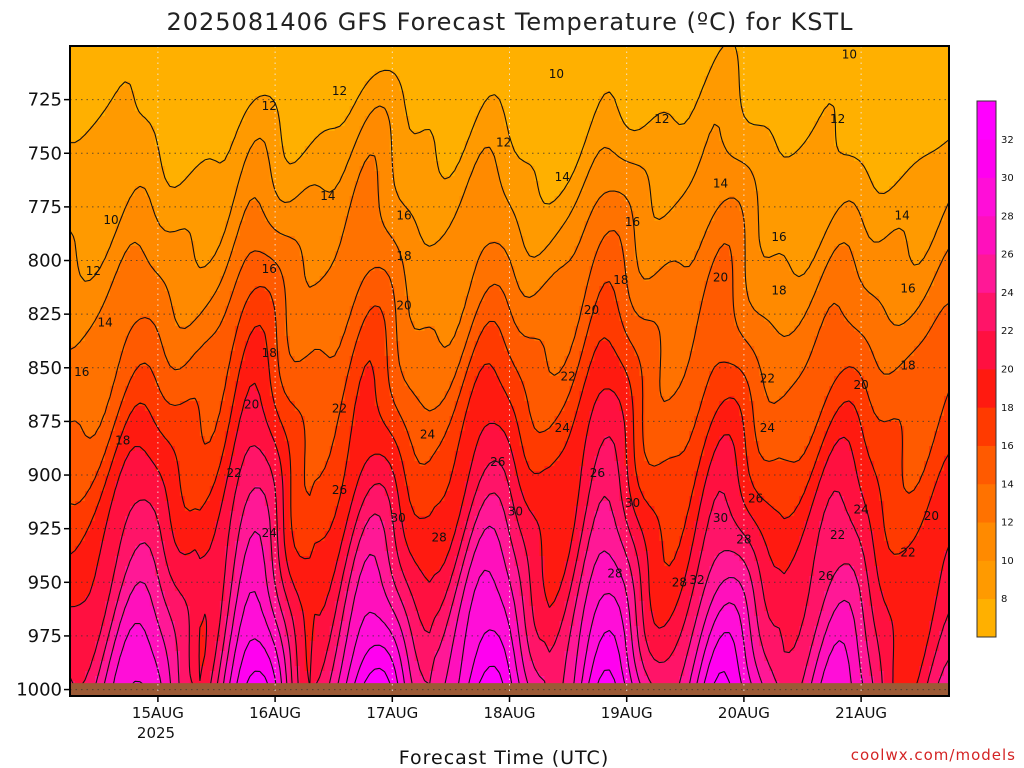  Describe the element at coordinates (931, 516) in the screenshot. I see `contour-label: 20` at that location.